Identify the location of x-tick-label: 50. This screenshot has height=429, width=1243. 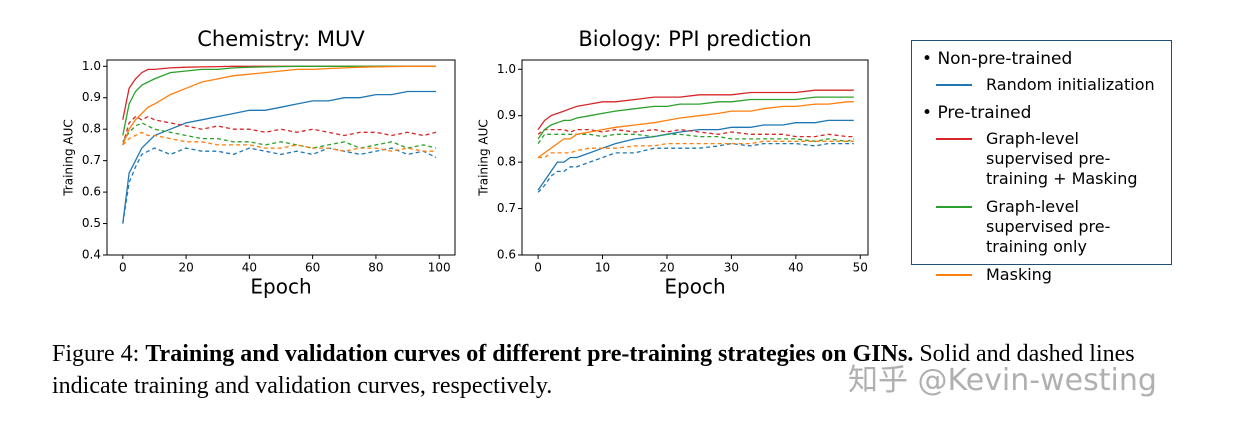
(860, 268).